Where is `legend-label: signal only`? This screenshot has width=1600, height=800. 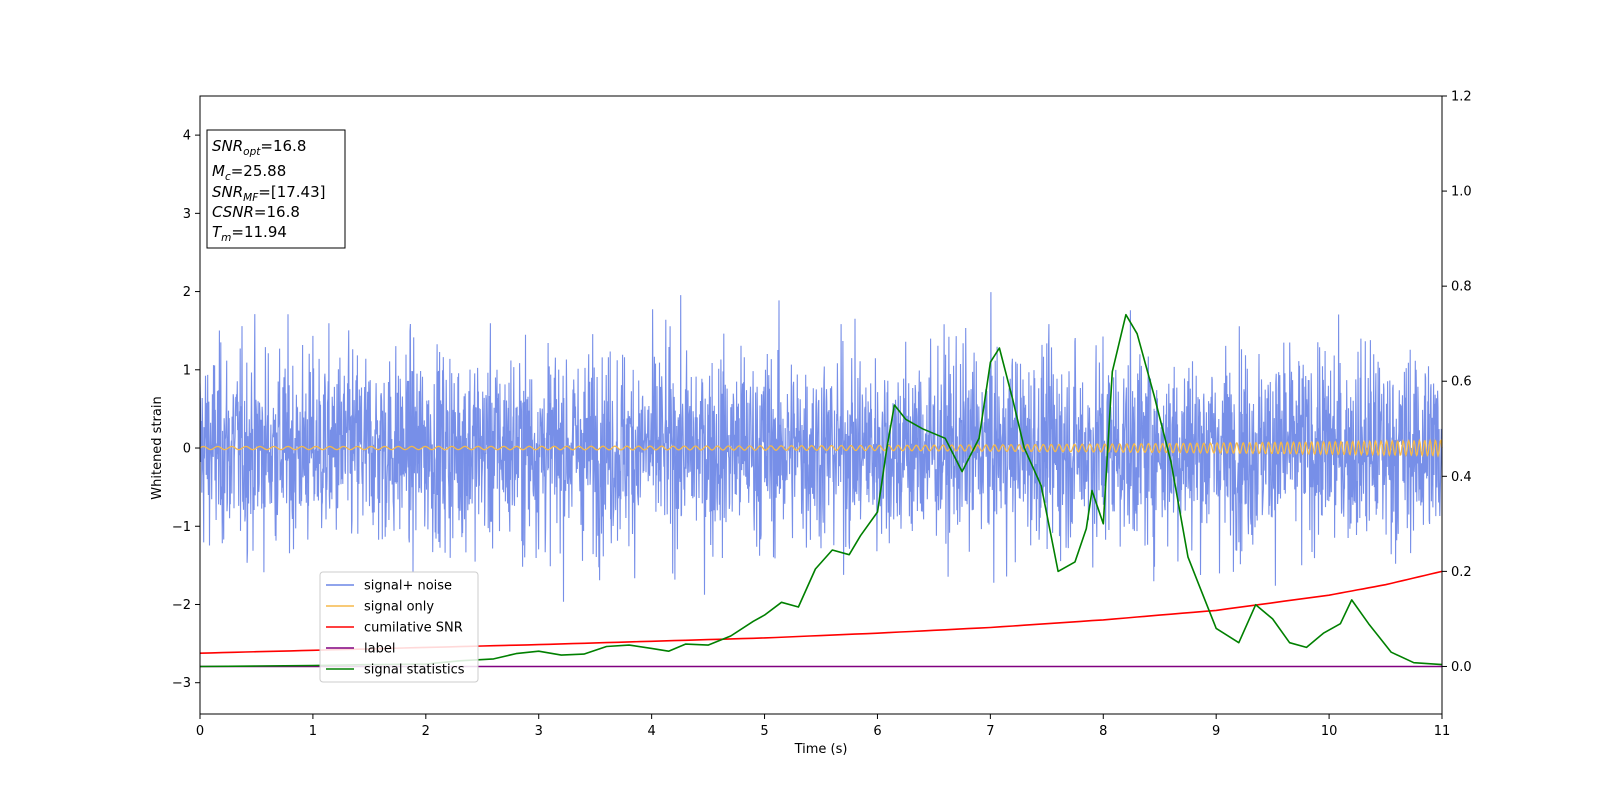 legend-label: signal only is located at coordinates (399, 607).